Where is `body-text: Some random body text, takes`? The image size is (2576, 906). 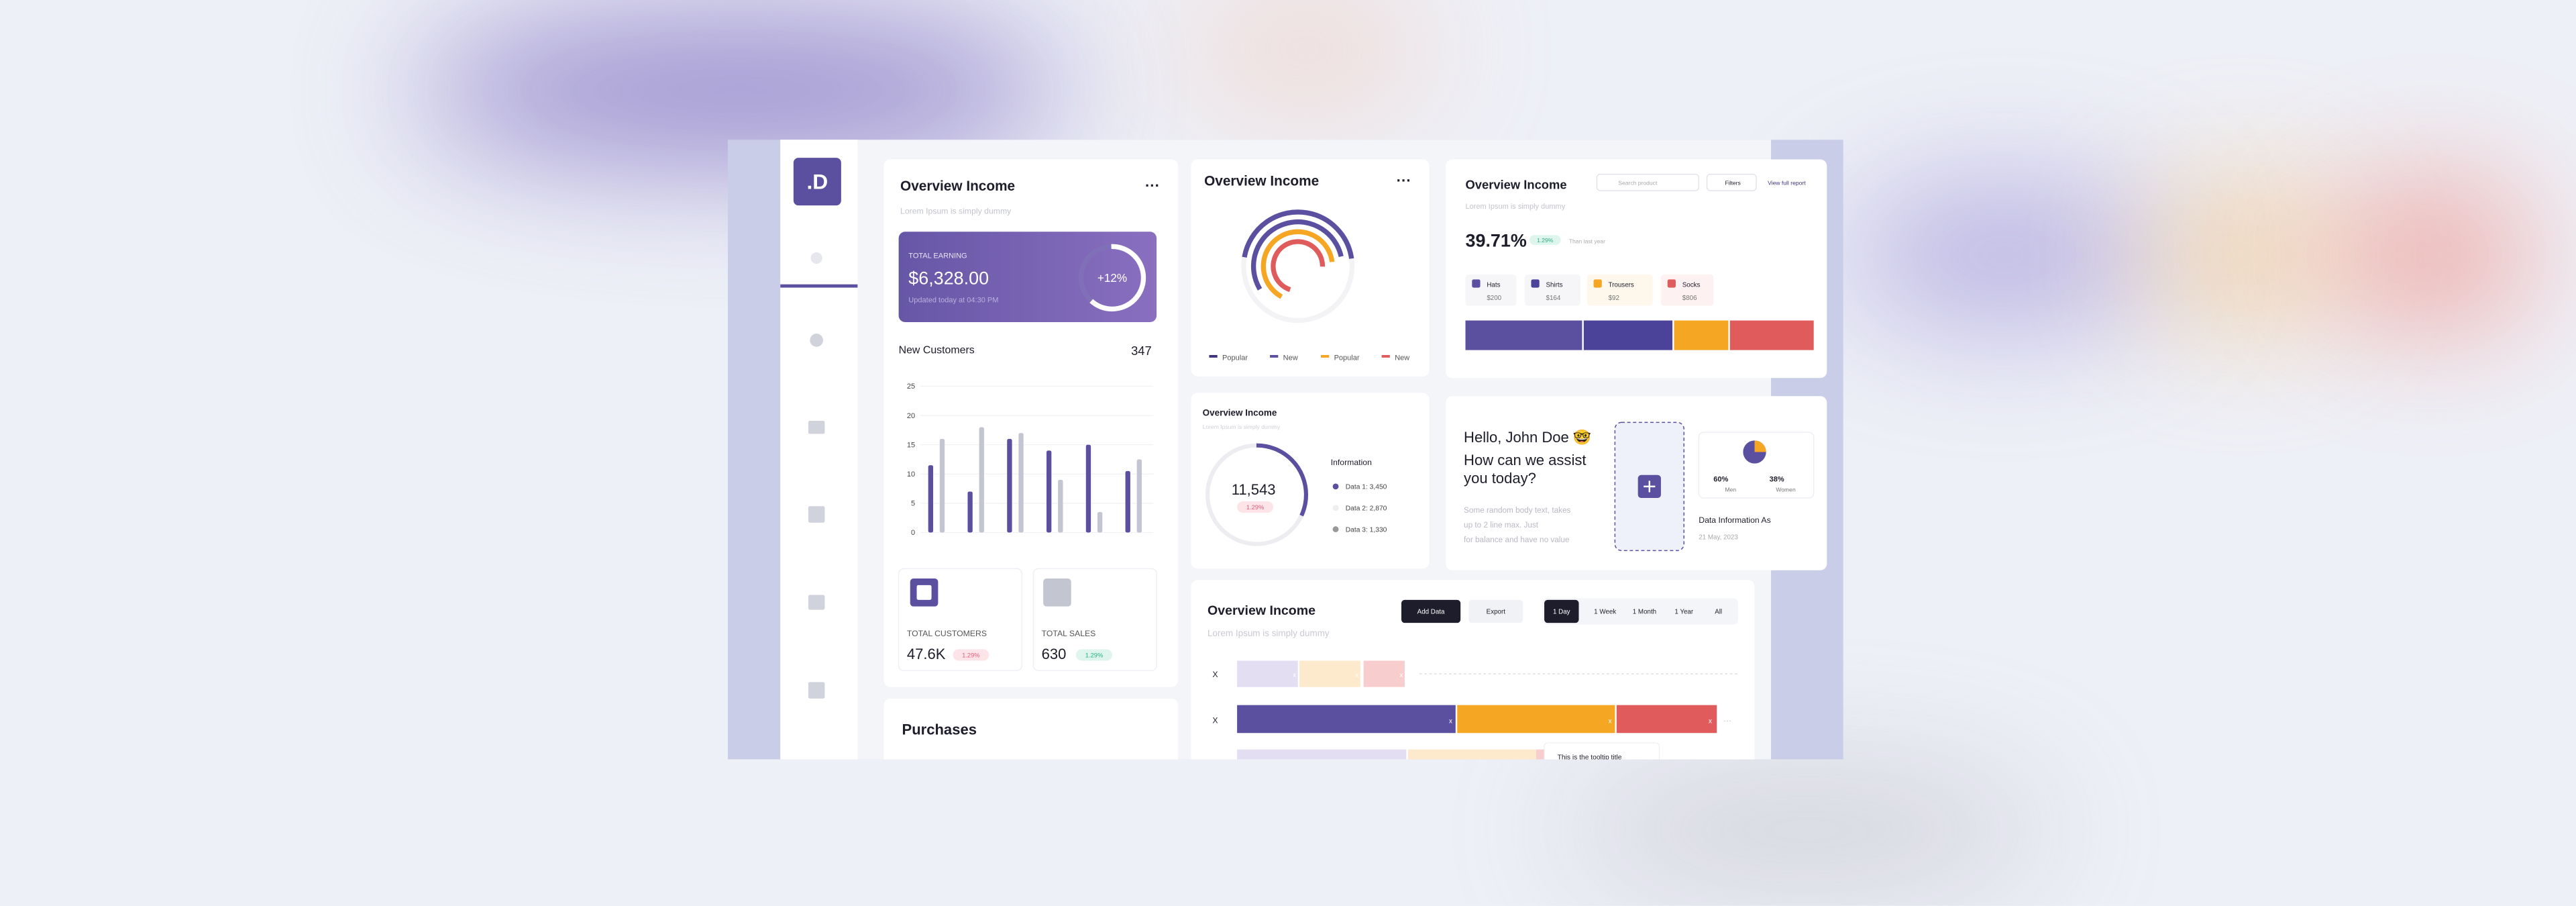 body-text: Some random body text, takes is located at coordinates (1517, 510).